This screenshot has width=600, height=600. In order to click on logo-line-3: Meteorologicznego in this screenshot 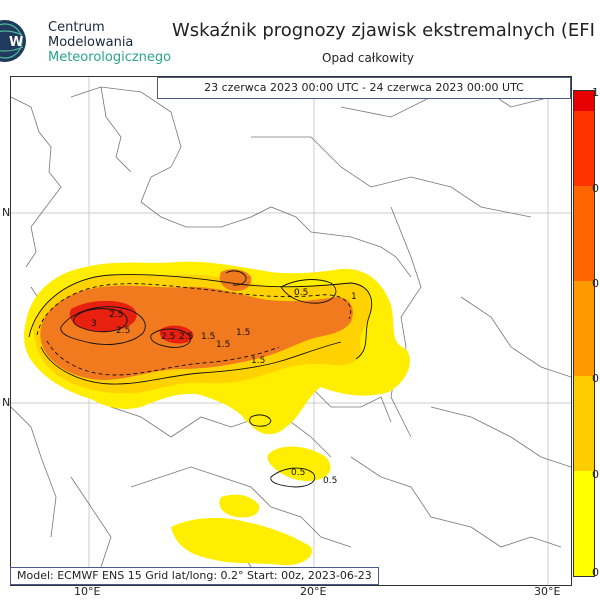, I will do `click(110, 57)`.